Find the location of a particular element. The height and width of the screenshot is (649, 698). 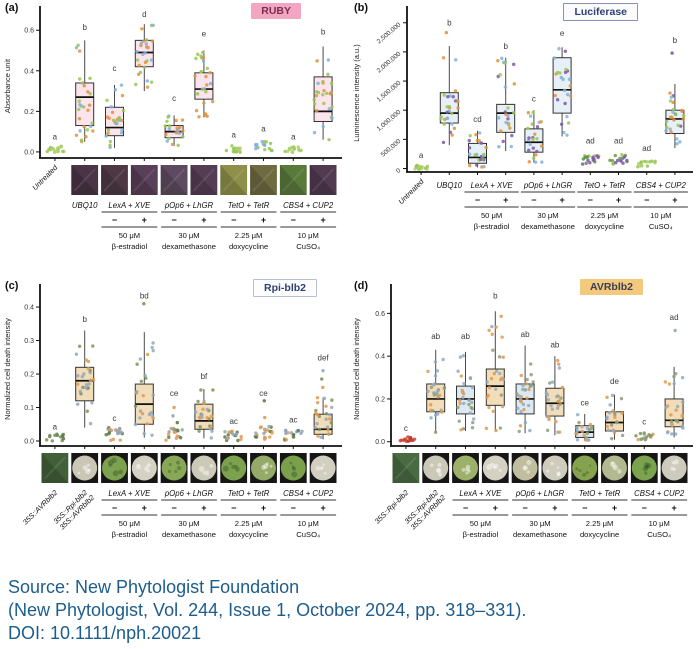

sig-letter: bd is located at coordinates (144, 296).